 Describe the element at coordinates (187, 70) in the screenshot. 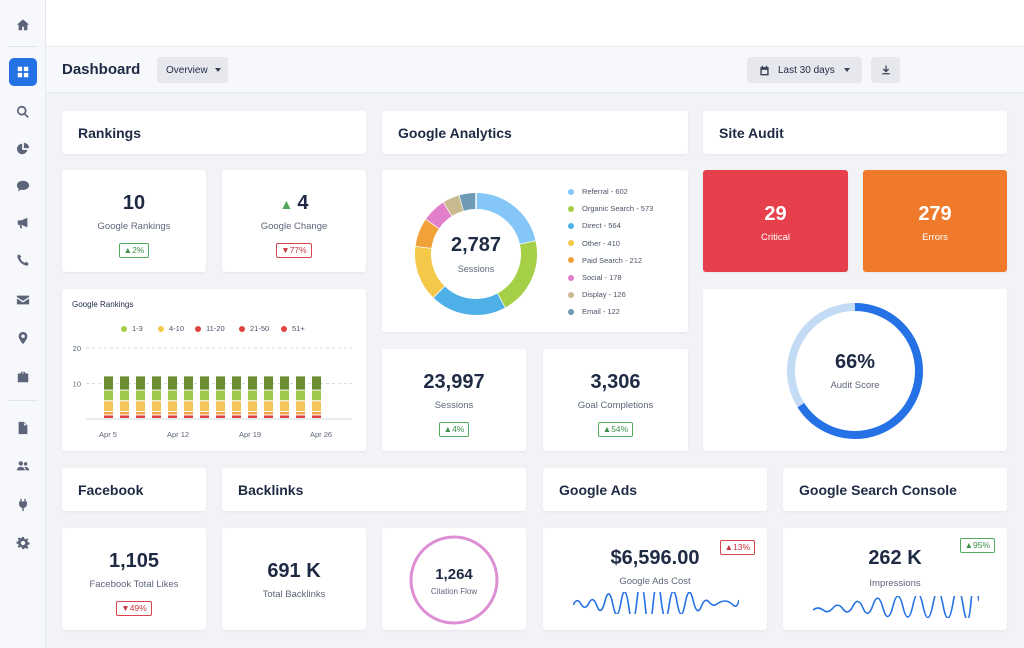

I see `view-select-label: Overview` at that location.